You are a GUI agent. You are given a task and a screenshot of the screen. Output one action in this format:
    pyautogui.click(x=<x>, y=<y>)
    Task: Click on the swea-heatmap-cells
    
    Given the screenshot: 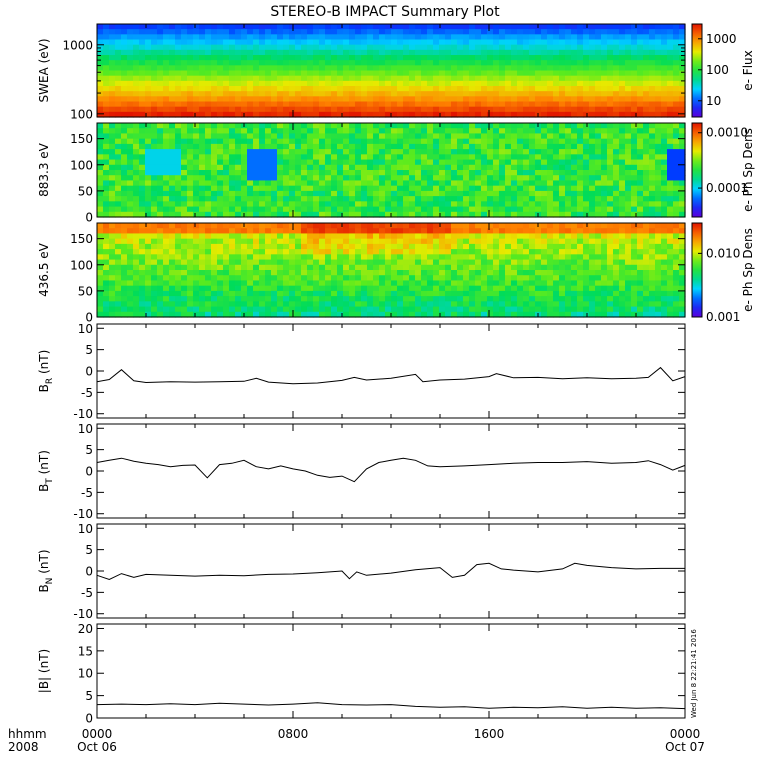 What is the action you would take?
    pyautogui.click(x=391, y=71)
    